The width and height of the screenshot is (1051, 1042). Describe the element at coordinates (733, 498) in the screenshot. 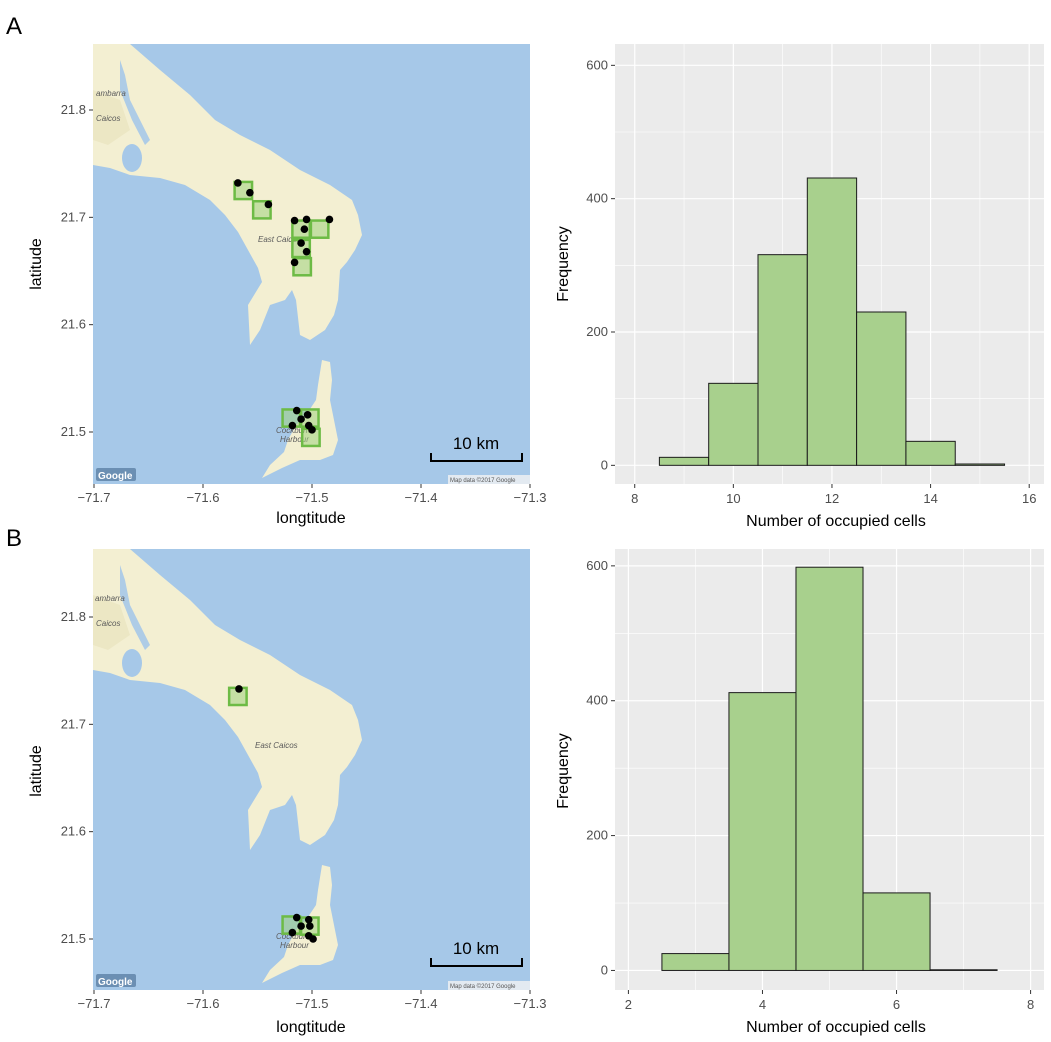

I see `x-tick-label: 10` at that location.